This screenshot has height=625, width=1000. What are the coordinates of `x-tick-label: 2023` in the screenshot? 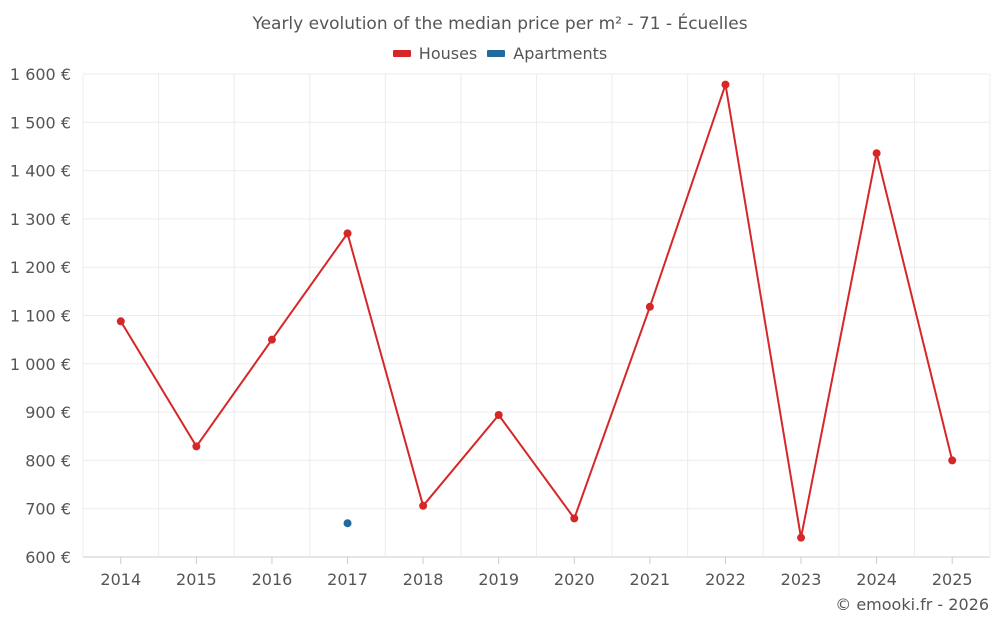 It's located at (801, 579).